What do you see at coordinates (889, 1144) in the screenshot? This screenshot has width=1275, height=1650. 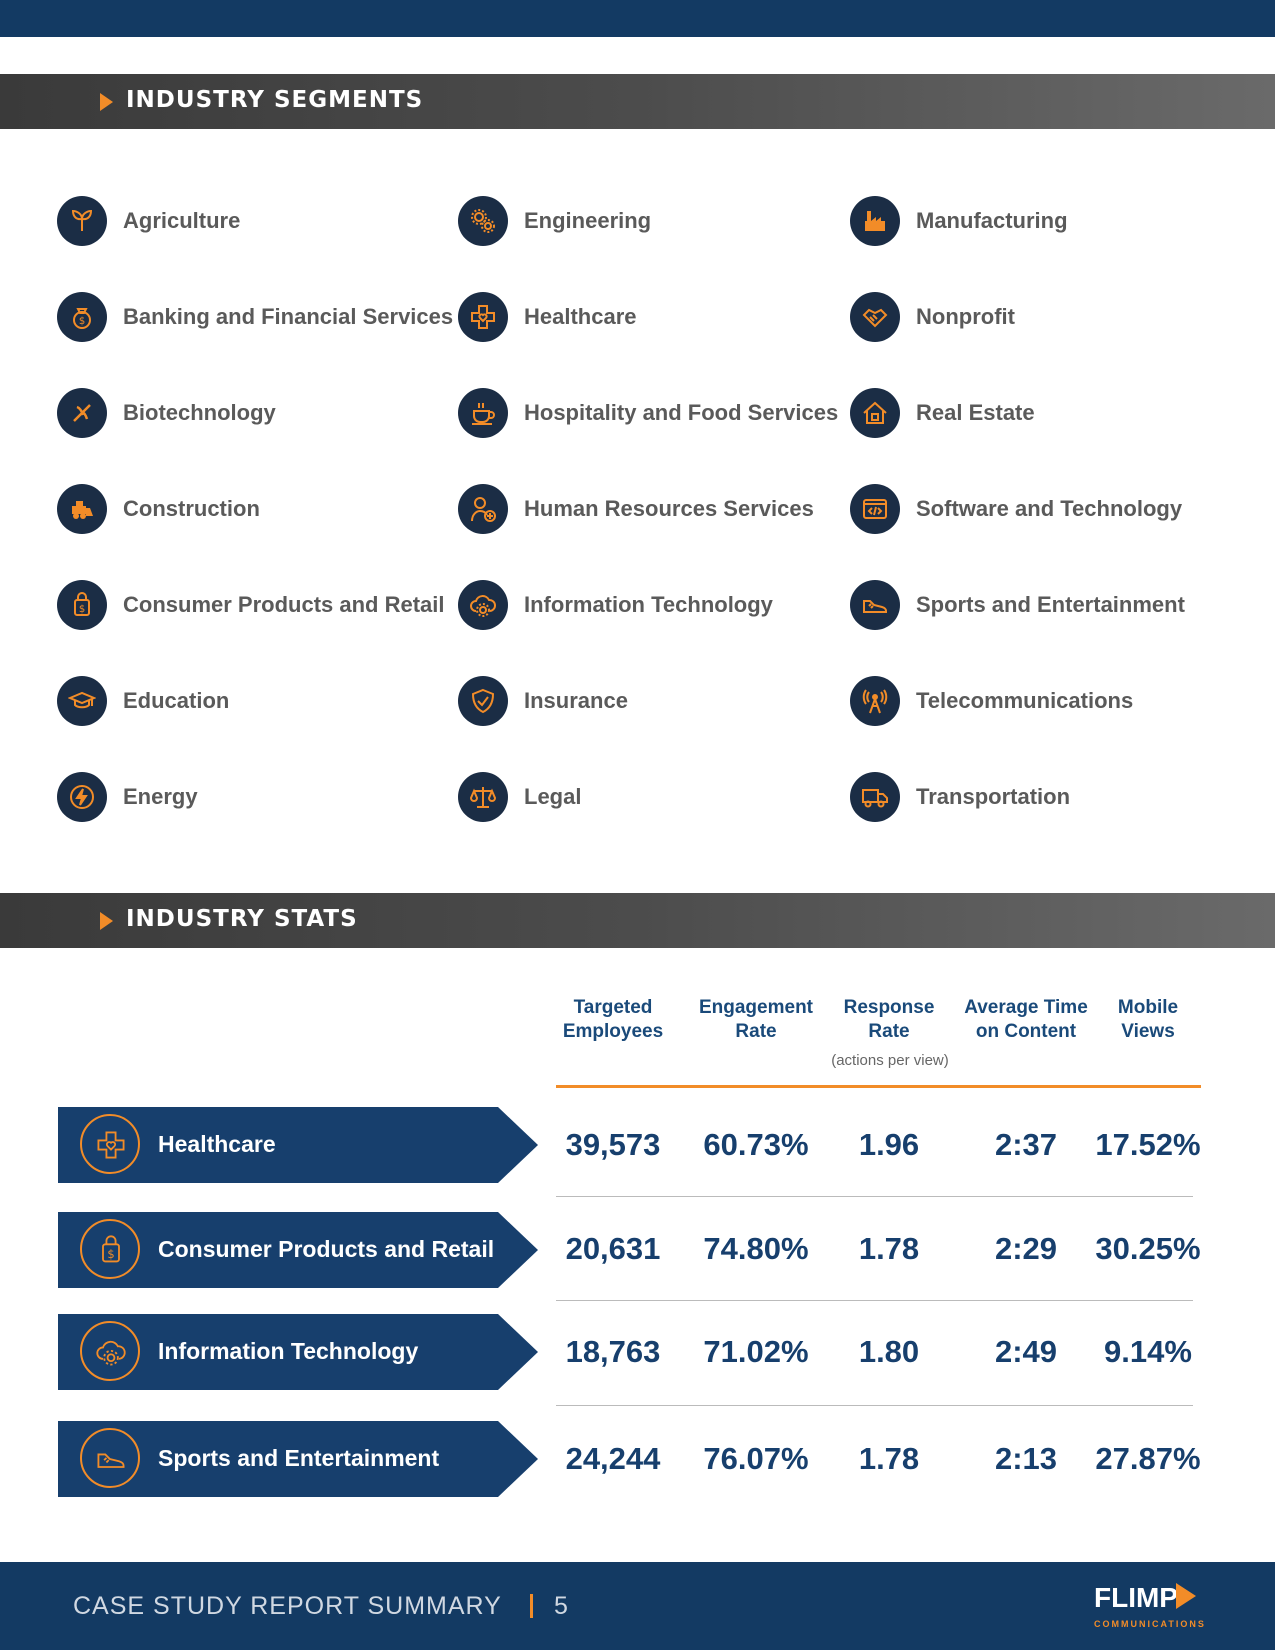 I see `response-rate-value: 1.96` at bounding box center [889, 1144].